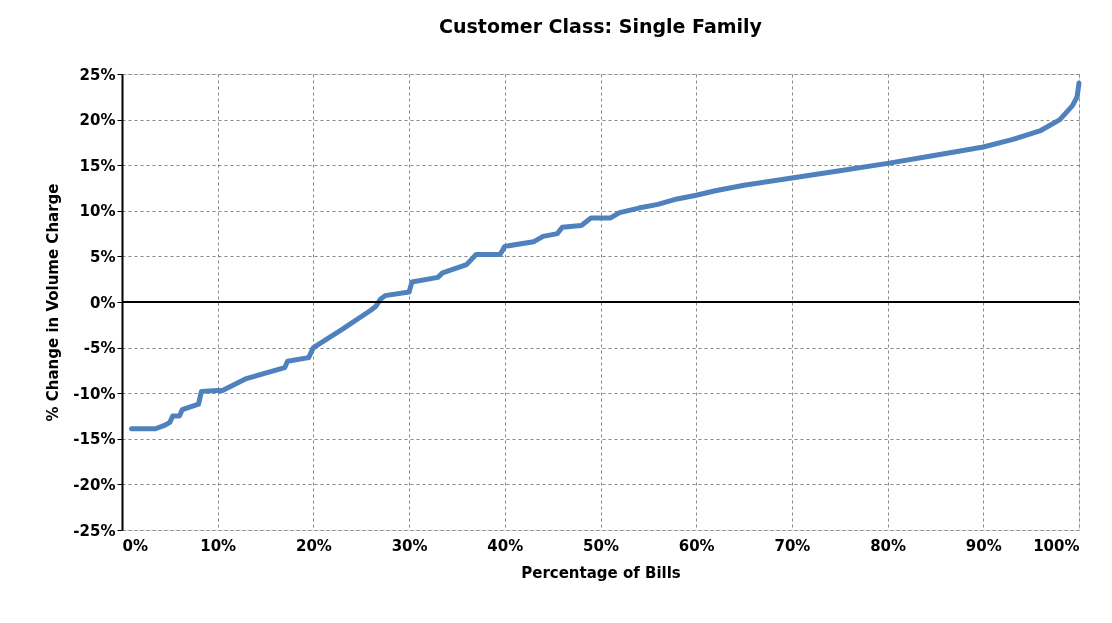  Describe the element at coordinates (97, 165) in the screenshot. I see `y-tick-label: 15%` at that location.